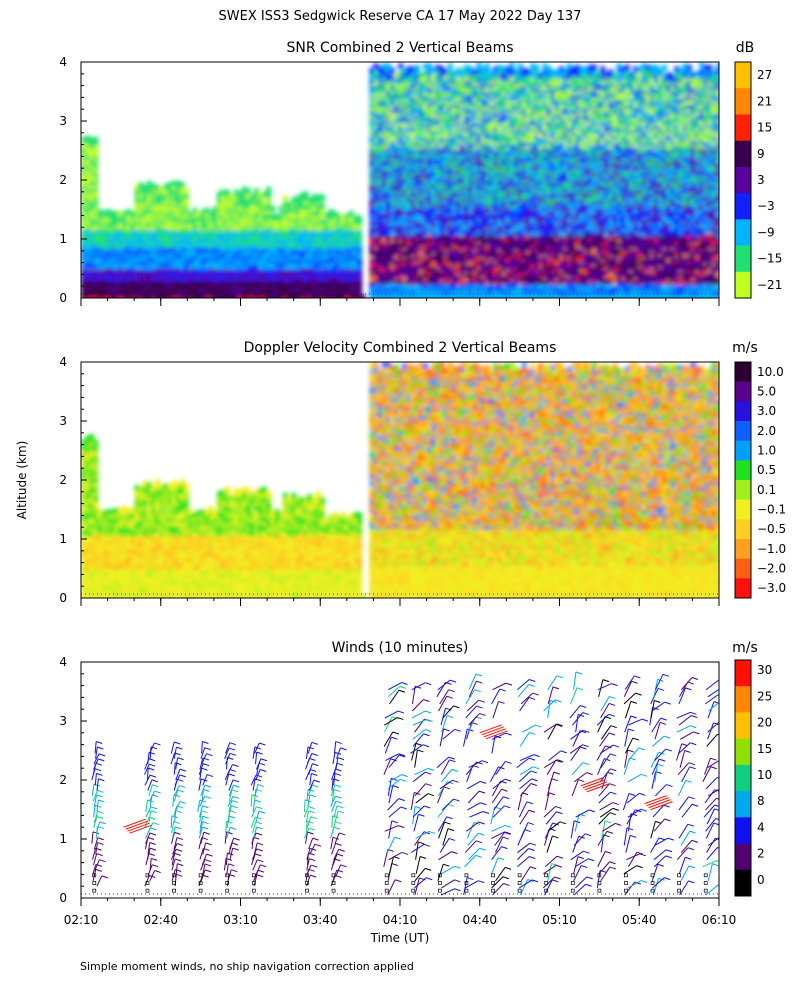 The width and height of the screenshot is (800, 1000). Describe the element at coordinates (745, 648) in the screenshot. I see `winds-unit-label: m/s` at that location.